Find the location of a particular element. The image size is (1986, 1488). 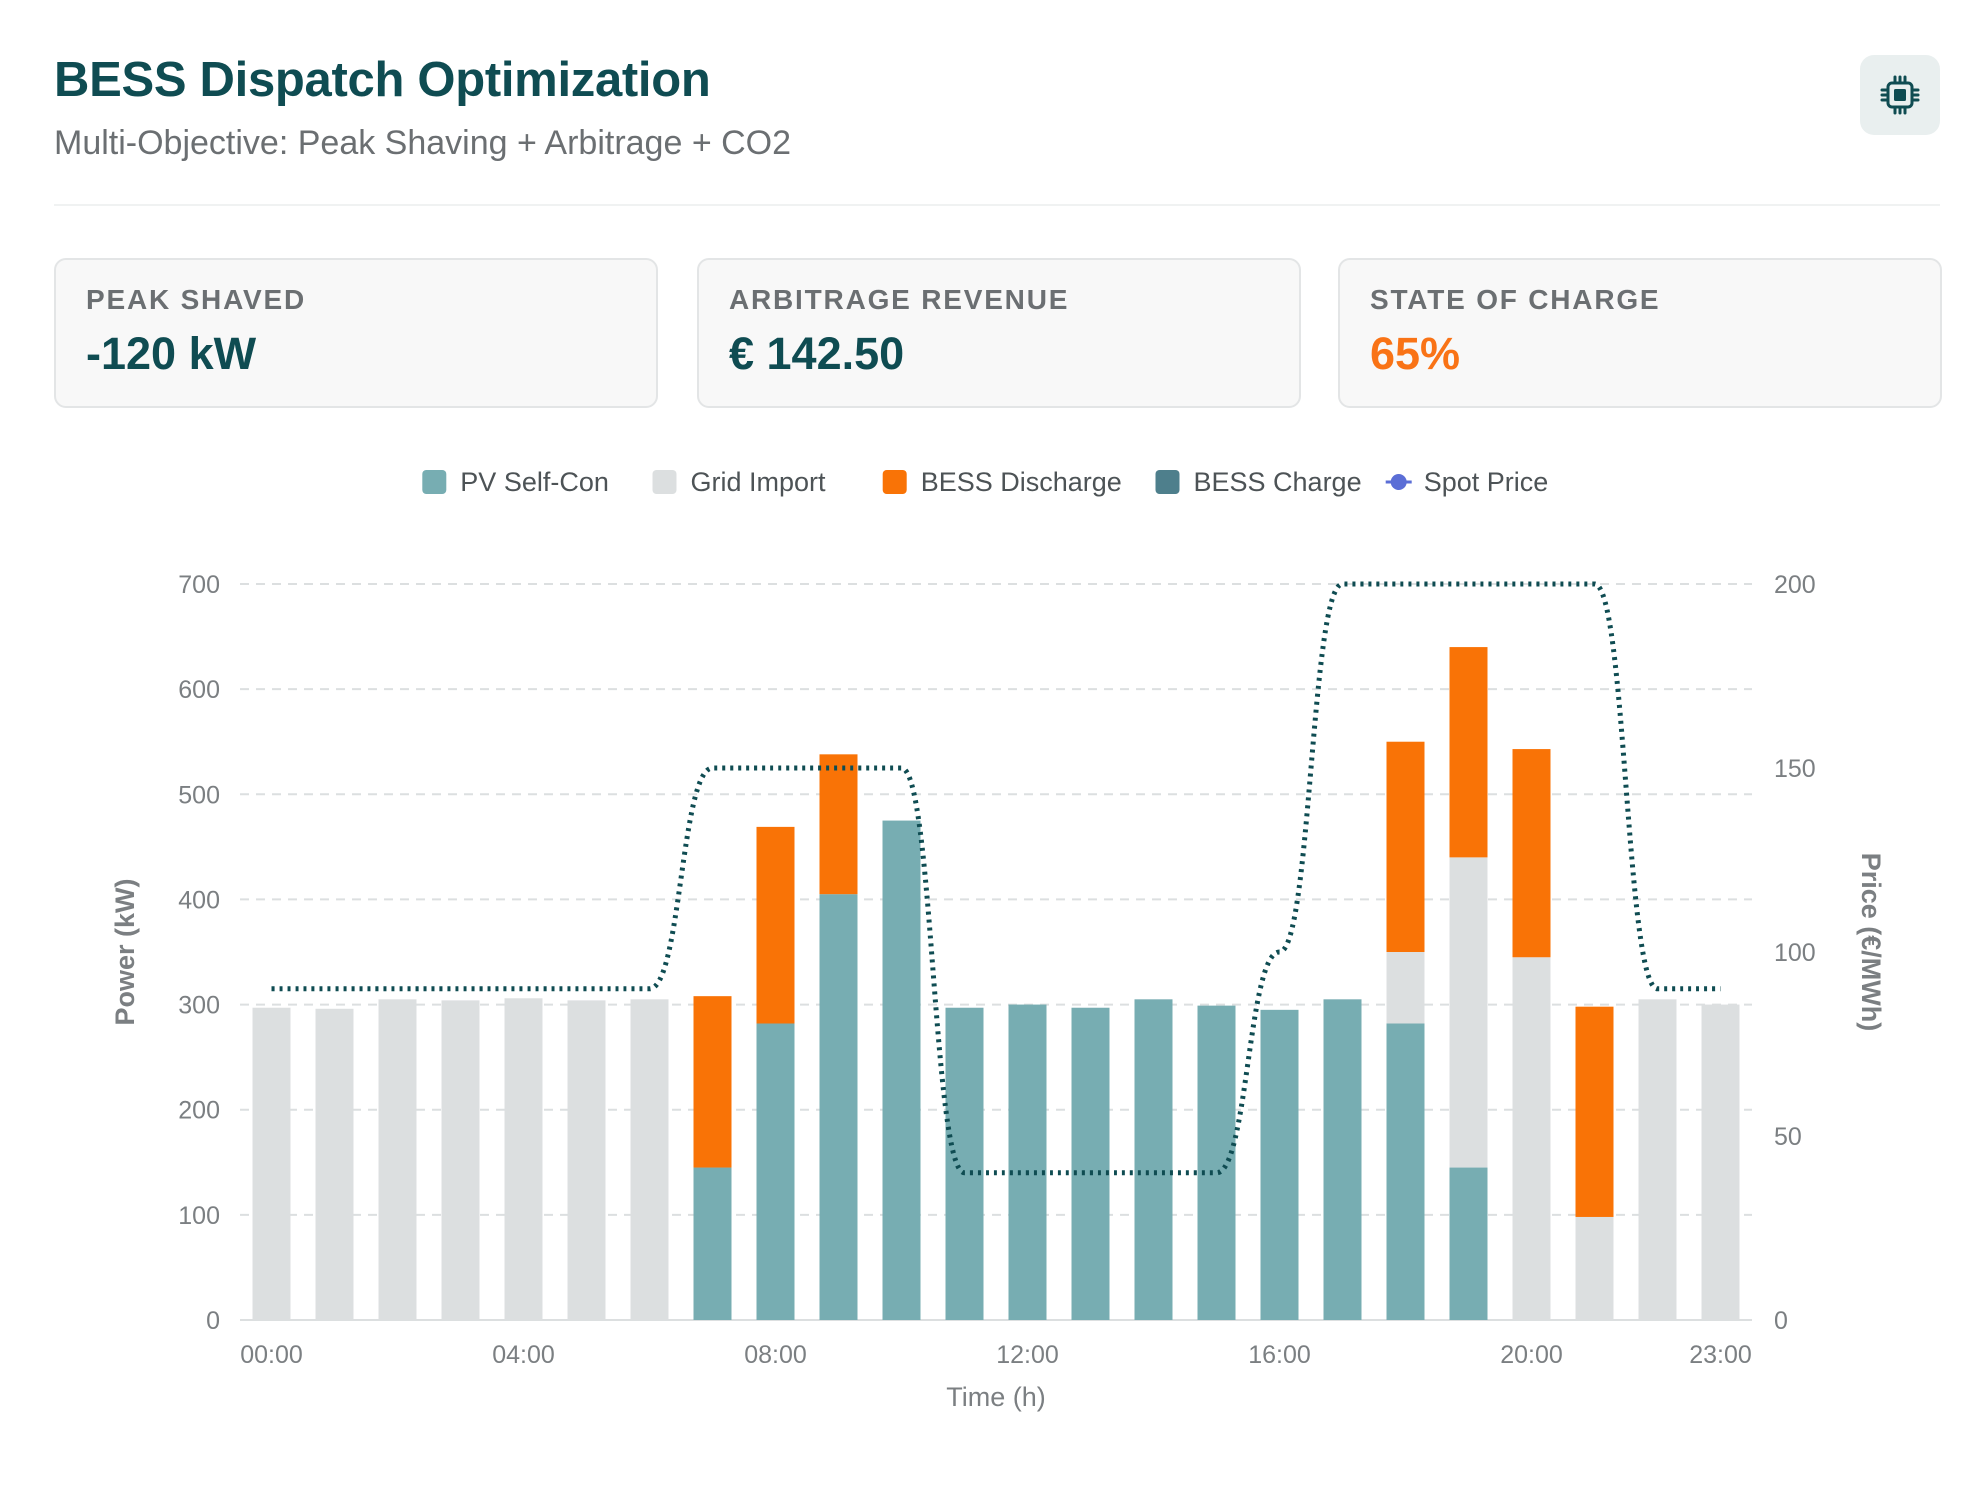

legend-label: BESS Discharge is located at coordinates (1021, 482).